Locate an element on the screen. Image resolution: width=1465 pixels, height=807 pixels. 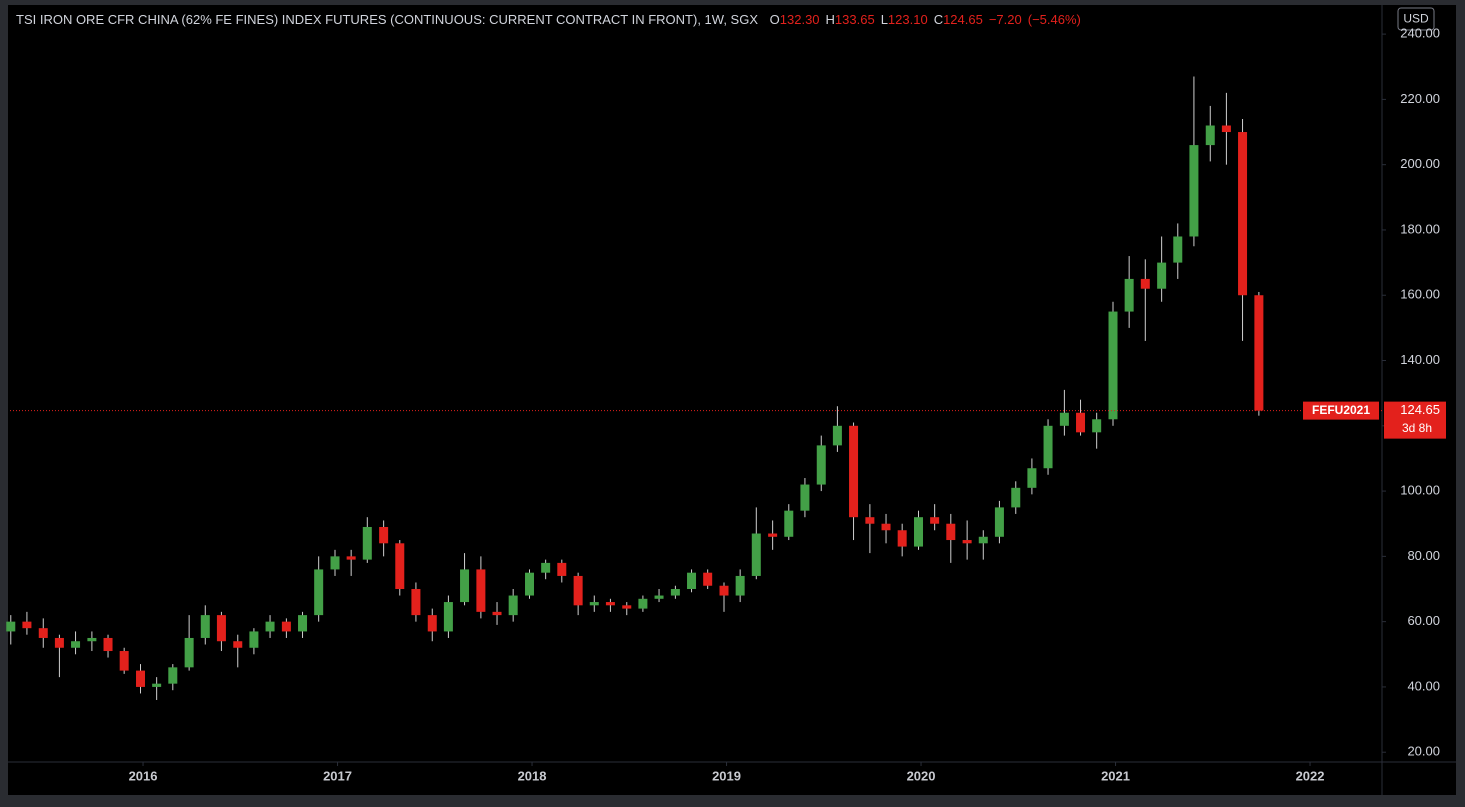
legend-key: L is located at coordinates (884, 19).